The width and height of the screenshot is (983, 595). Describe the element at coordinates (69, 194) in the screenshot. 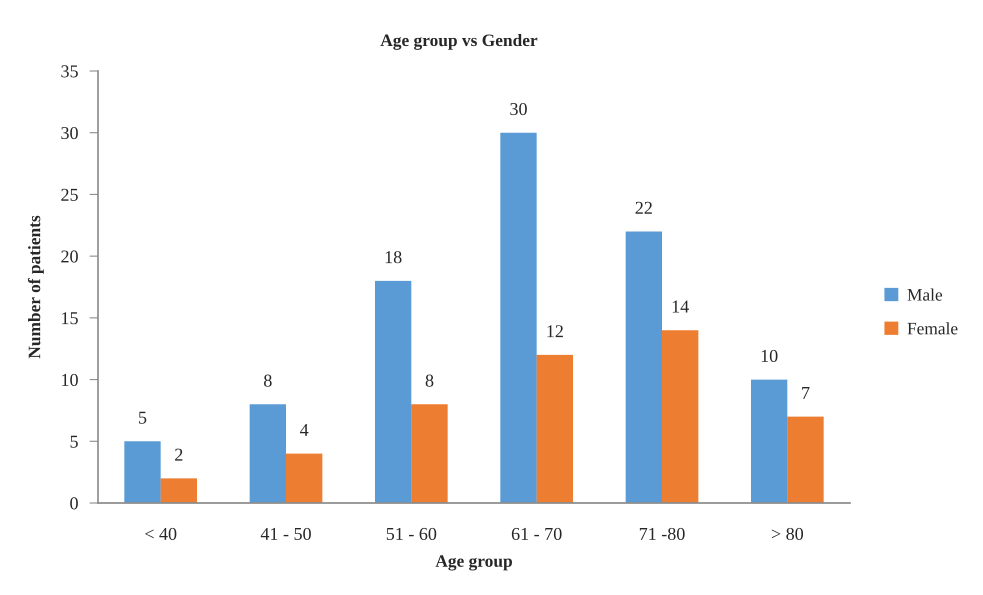

I see `y-tick-label: 25` at that location.